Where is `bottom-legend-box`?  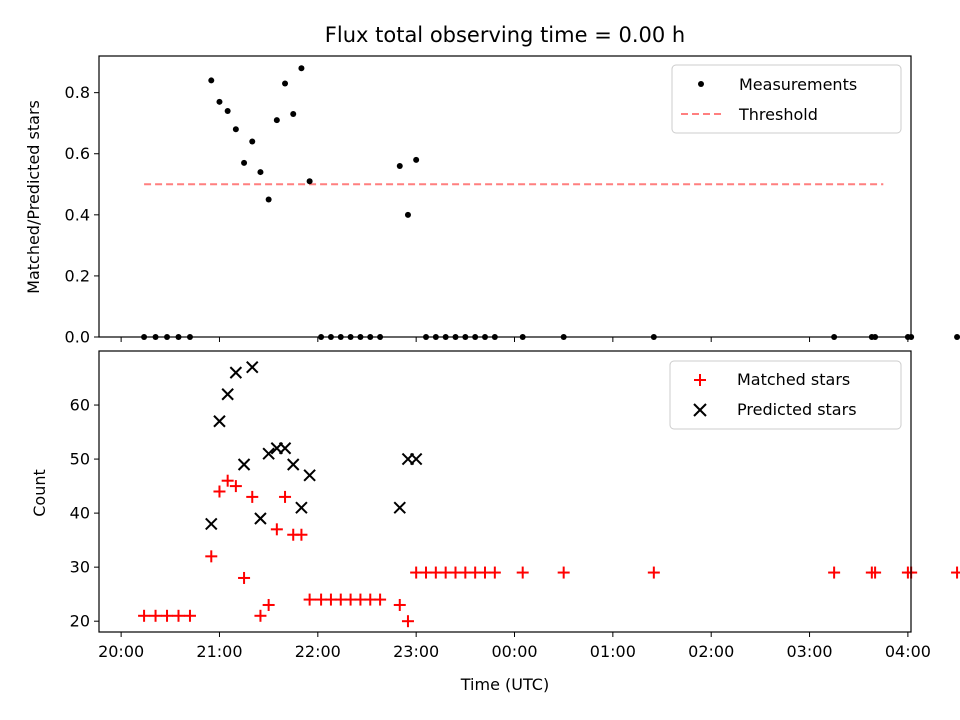 bottom-legend-box is located at coordinates (785, 395).